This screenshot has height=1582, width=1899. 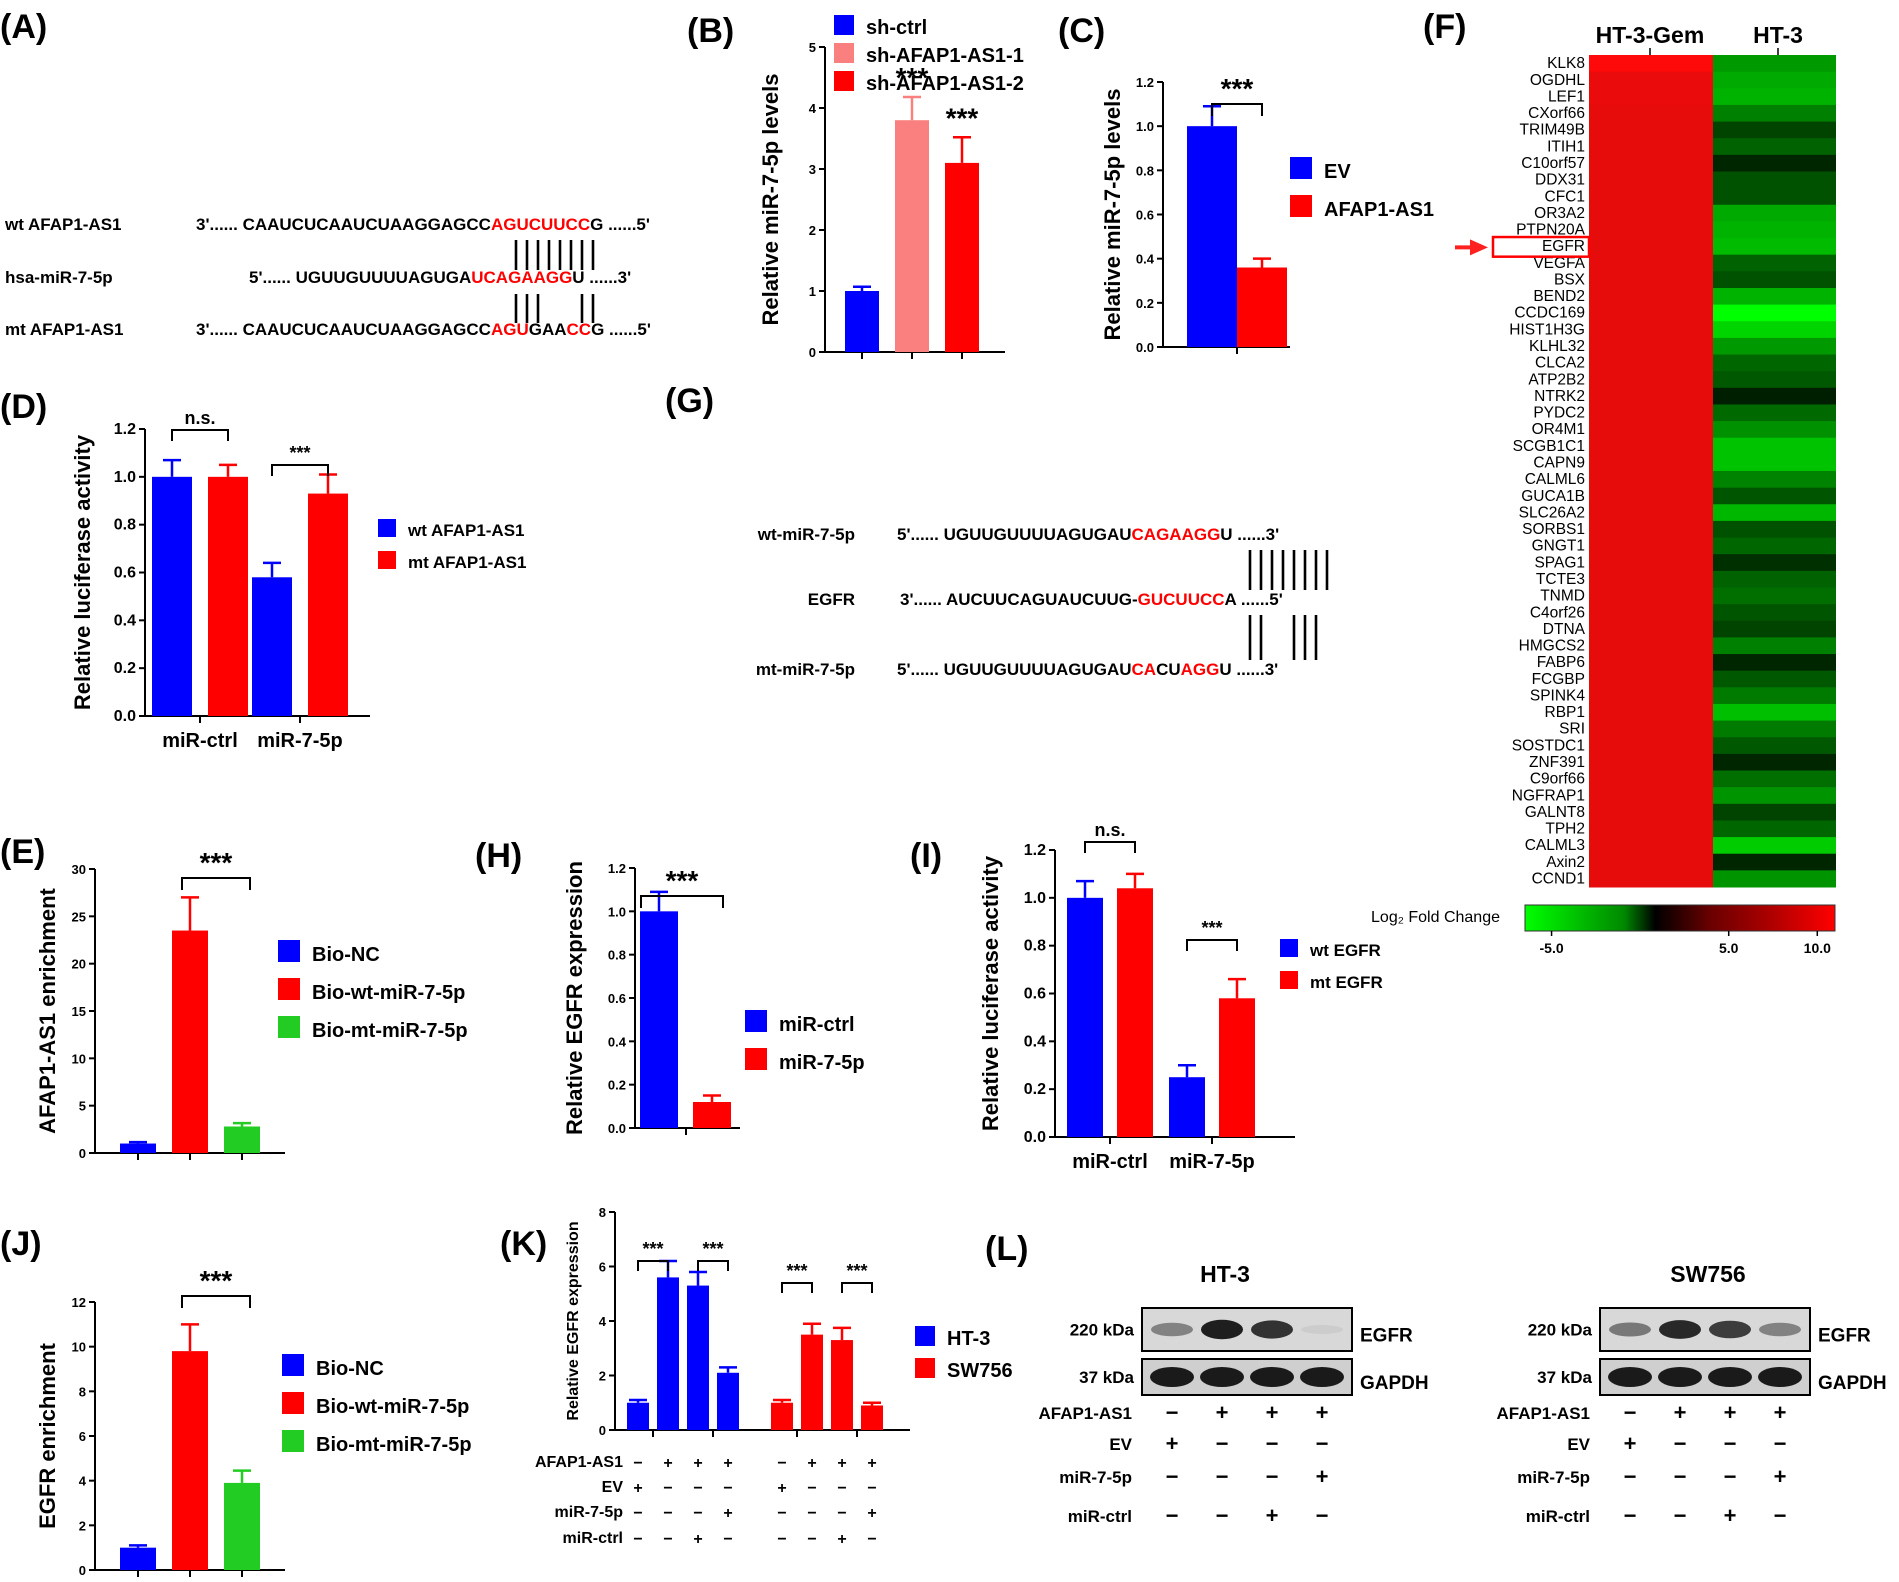 I want to click on K-sign-0-1: +, so click(x=667, y=1463).